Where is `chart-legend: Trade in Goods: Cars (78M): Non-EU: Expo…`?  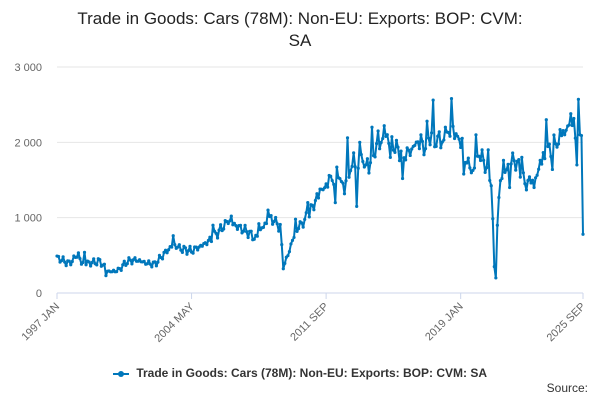 chart-legend: Trade in Goods: Cars (78M): Non-EU: Expo… is located at coordinates (300, 373).